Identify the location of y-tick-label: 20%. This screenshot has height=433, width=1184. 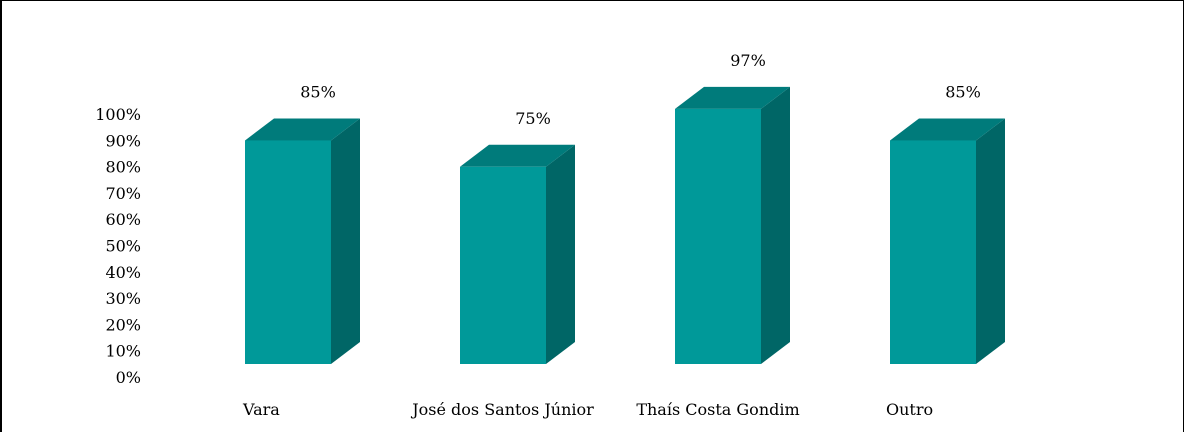
(123, 324).